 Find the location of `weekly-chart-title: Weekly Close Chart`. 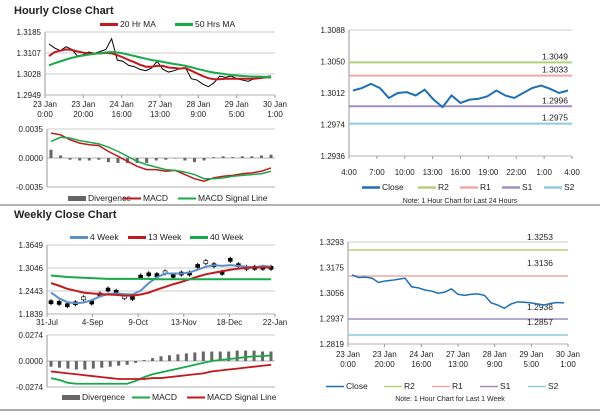

weekly-chart-title: Weekly Close Chart is located at coordinates (65, 215).